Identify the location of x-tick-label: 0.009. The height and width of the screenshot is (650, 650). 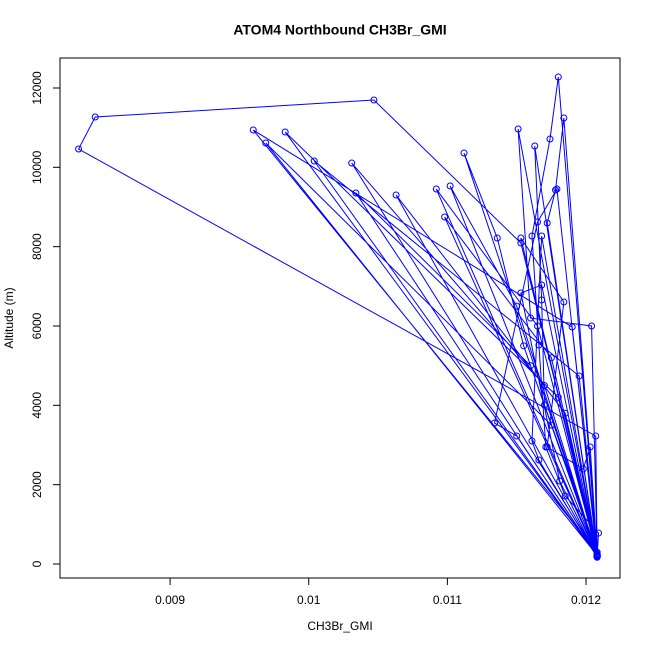
(170, 600).